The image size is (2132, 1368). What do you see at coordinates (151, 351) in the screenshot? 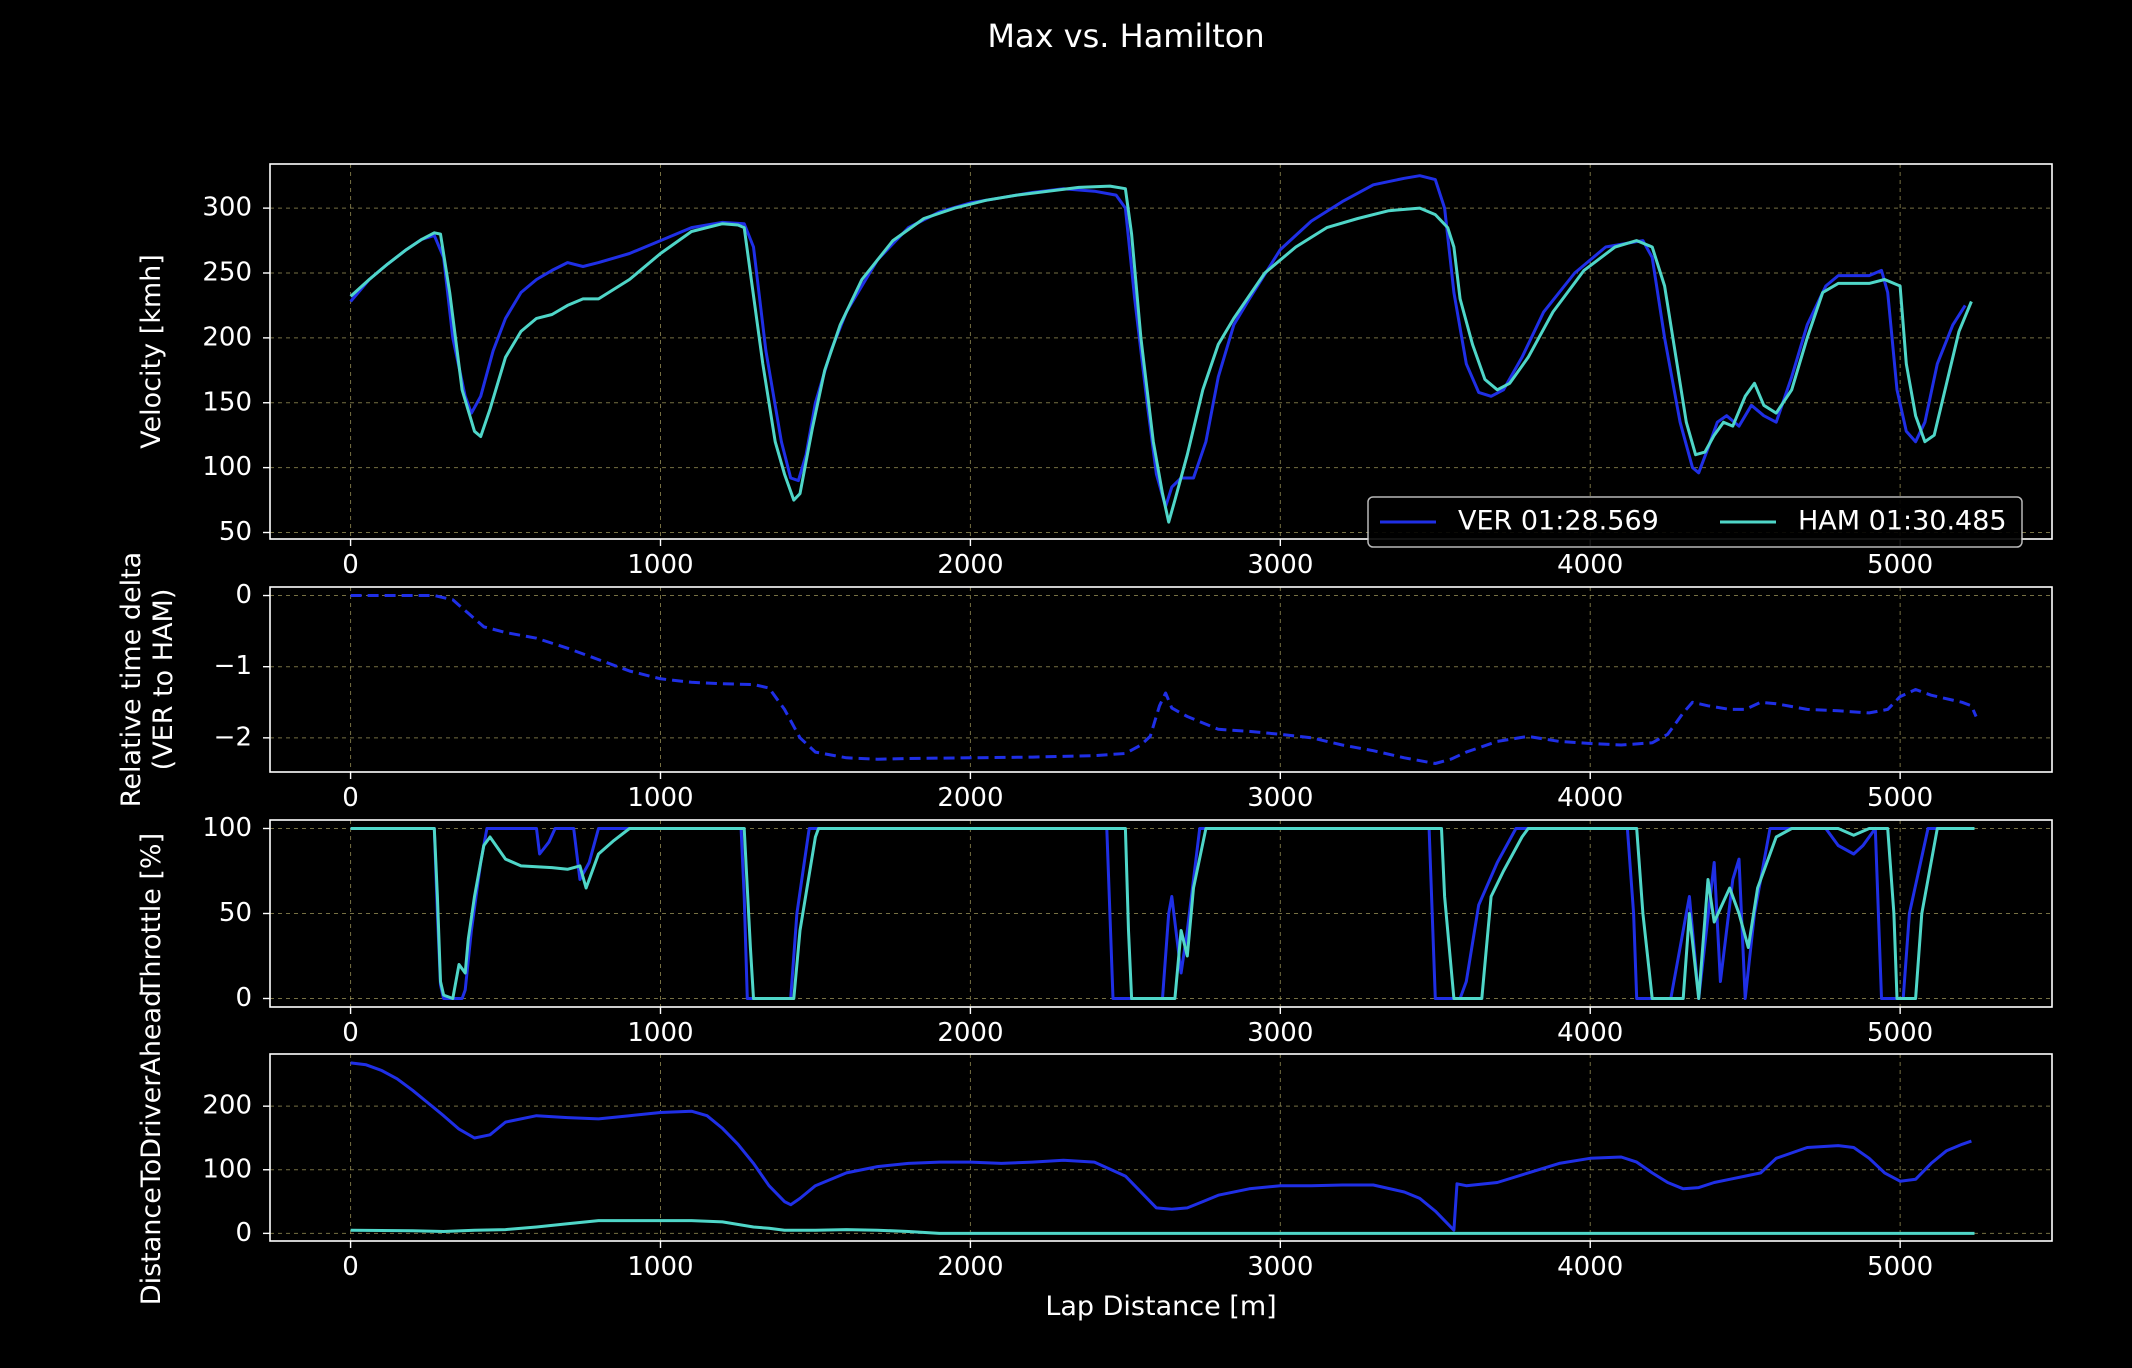
I see `y-axis-label: Velocity [kmh]` at bounding box center [151, 351].